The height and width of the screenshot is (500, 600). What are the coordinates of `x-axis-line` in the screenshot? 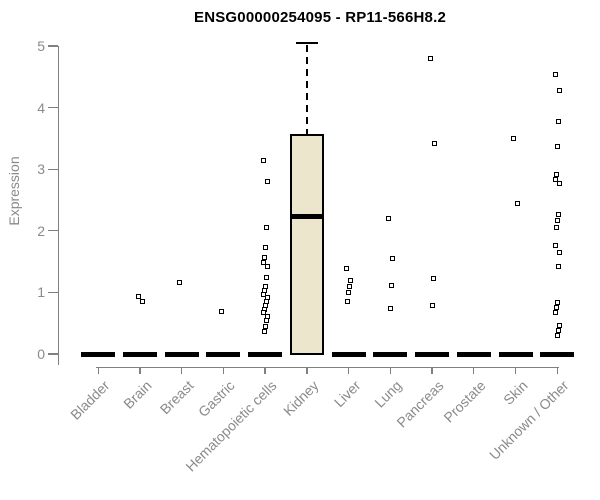 It's located at (328, 367).